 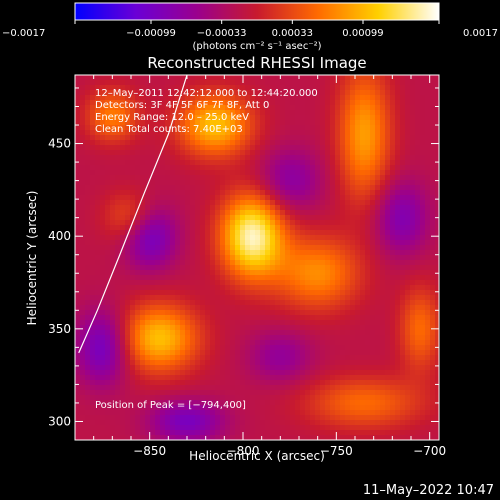 What do you see at coordinates (256, 63) in the screenshot?
I see `chart-title: Reconstructed RHESSI Image` at bounding box center [256, 63].